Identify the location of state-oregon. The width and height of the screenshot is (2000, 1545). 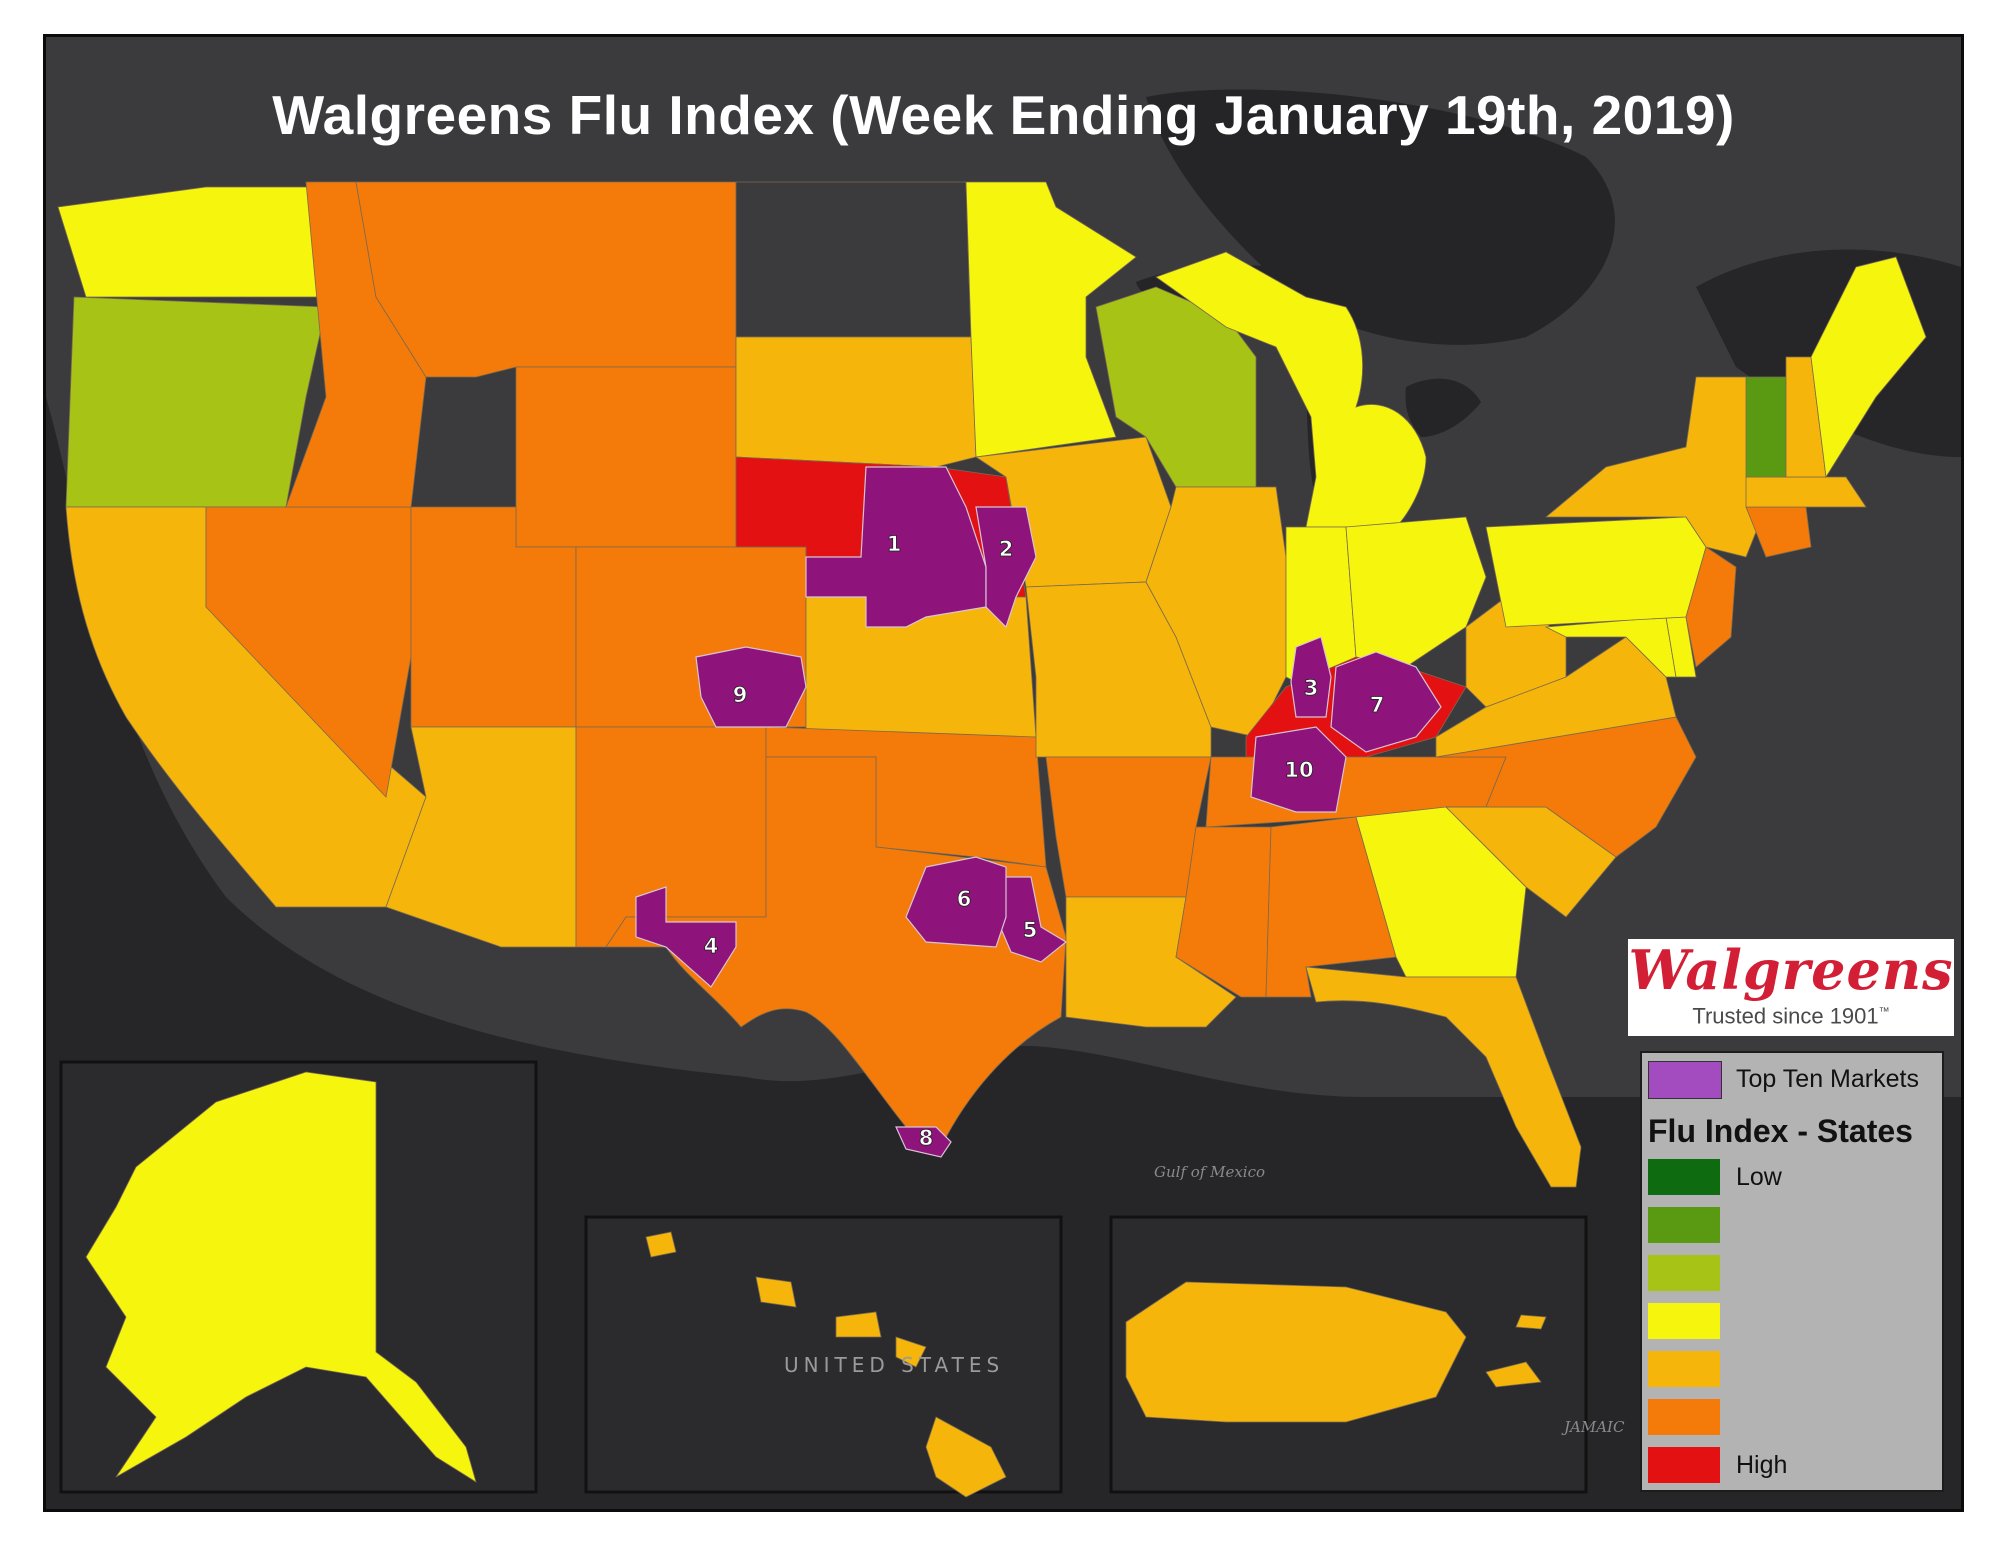
(196, 402).